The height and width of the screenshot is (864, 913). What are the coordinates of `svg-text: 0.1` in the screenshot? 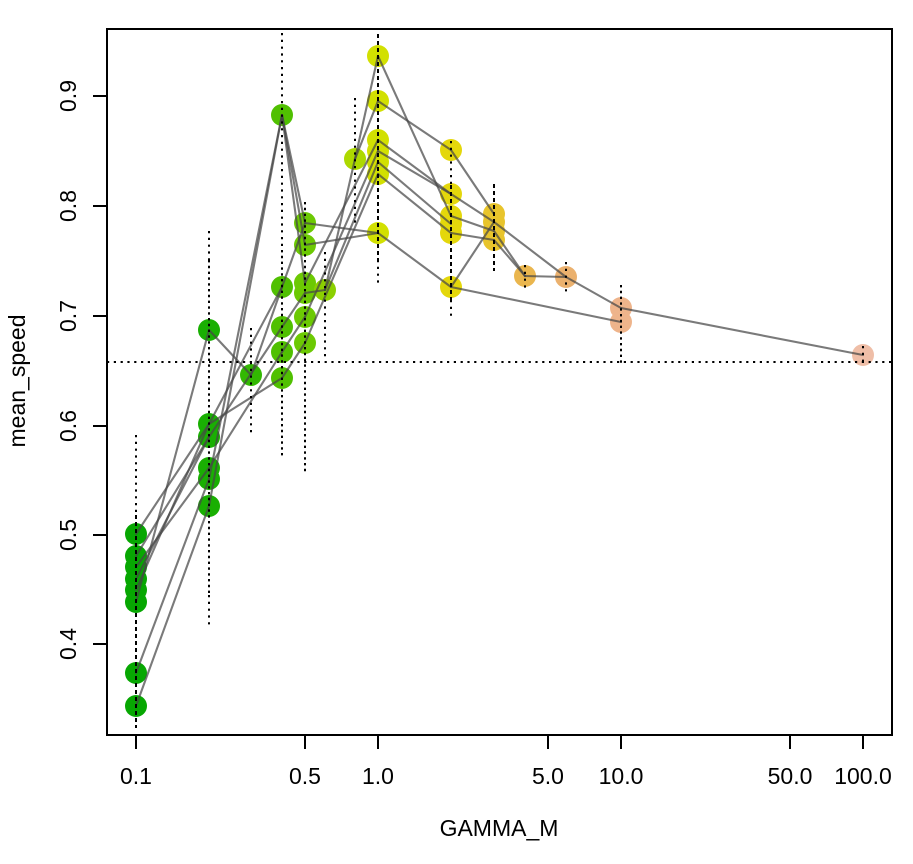 It's located at (136, 776).